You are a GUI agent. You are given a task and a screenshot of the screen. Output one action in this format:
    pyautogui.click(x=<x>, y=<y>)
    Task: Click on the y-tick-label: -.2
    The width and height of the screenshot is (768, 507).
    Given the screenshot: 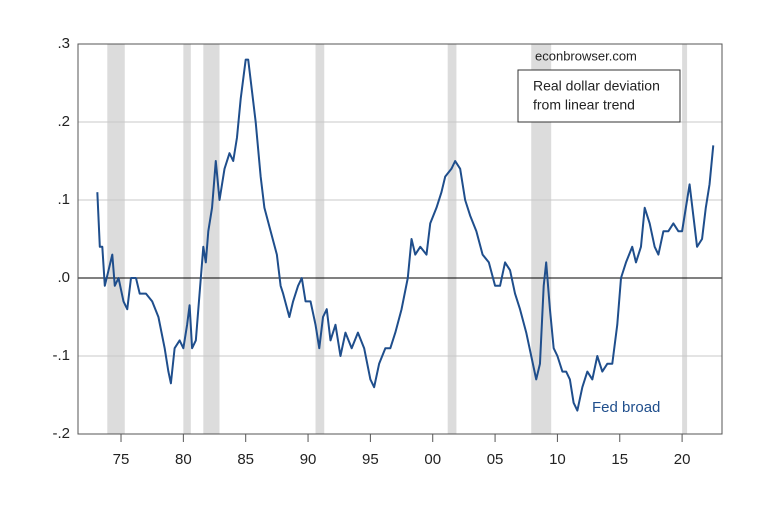 What is the action you would take?
    pyautogui.click(x=61, y=433)
    